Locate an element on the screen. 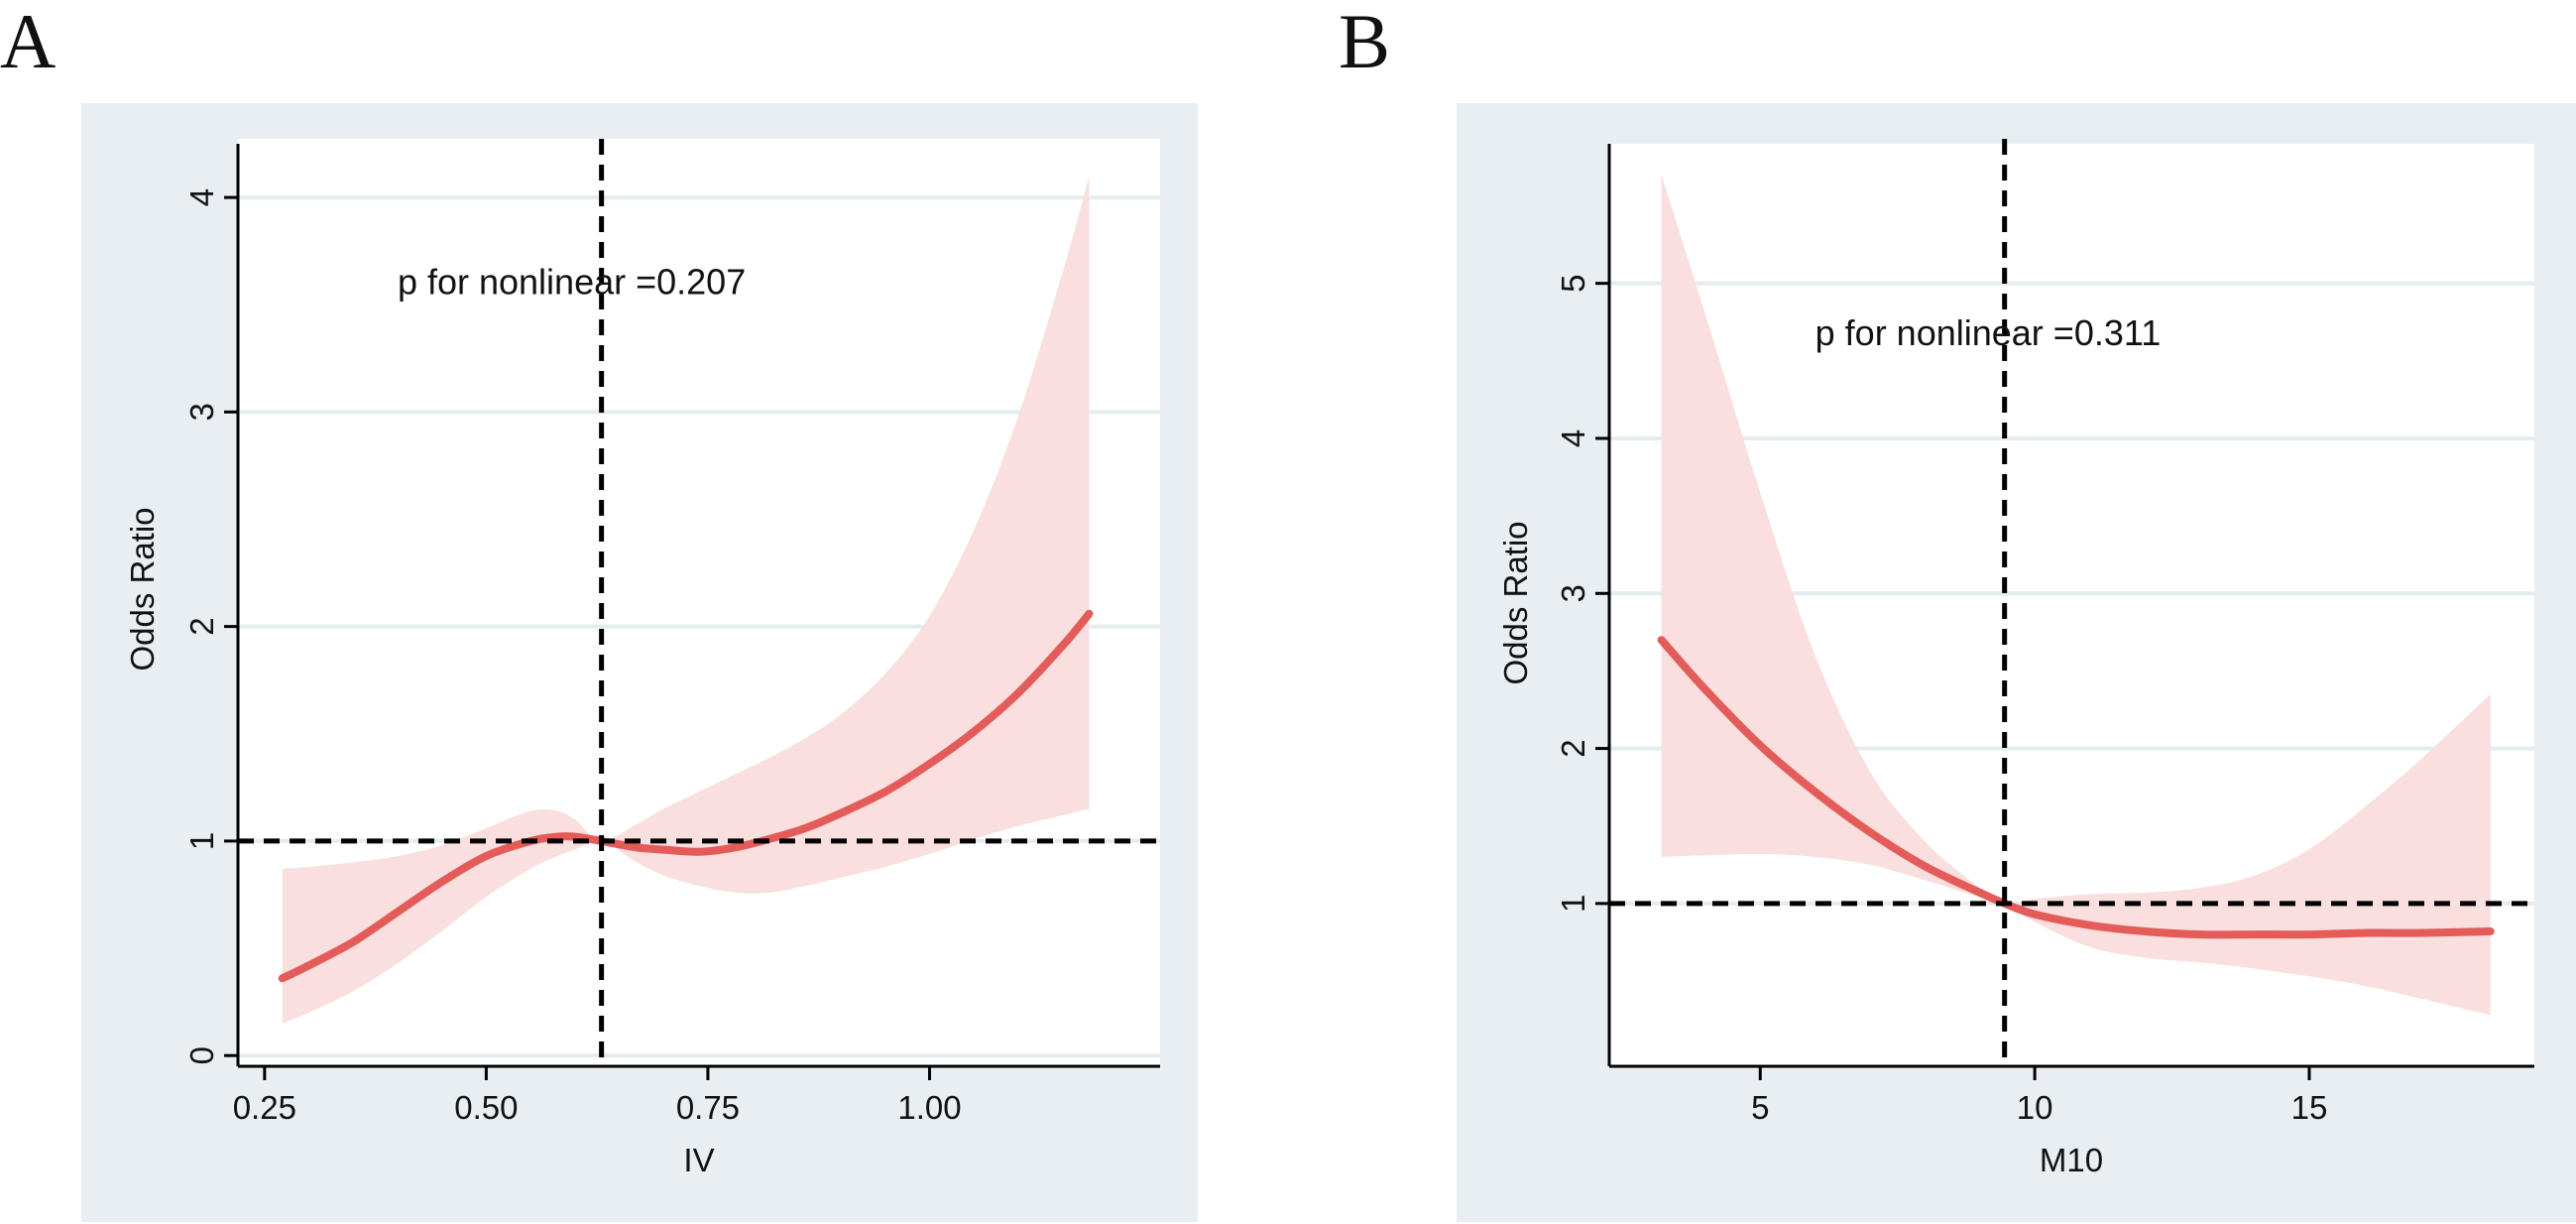  panel-b-y-axis-title: Odds Ratio is located at coordinates (1515, 602).